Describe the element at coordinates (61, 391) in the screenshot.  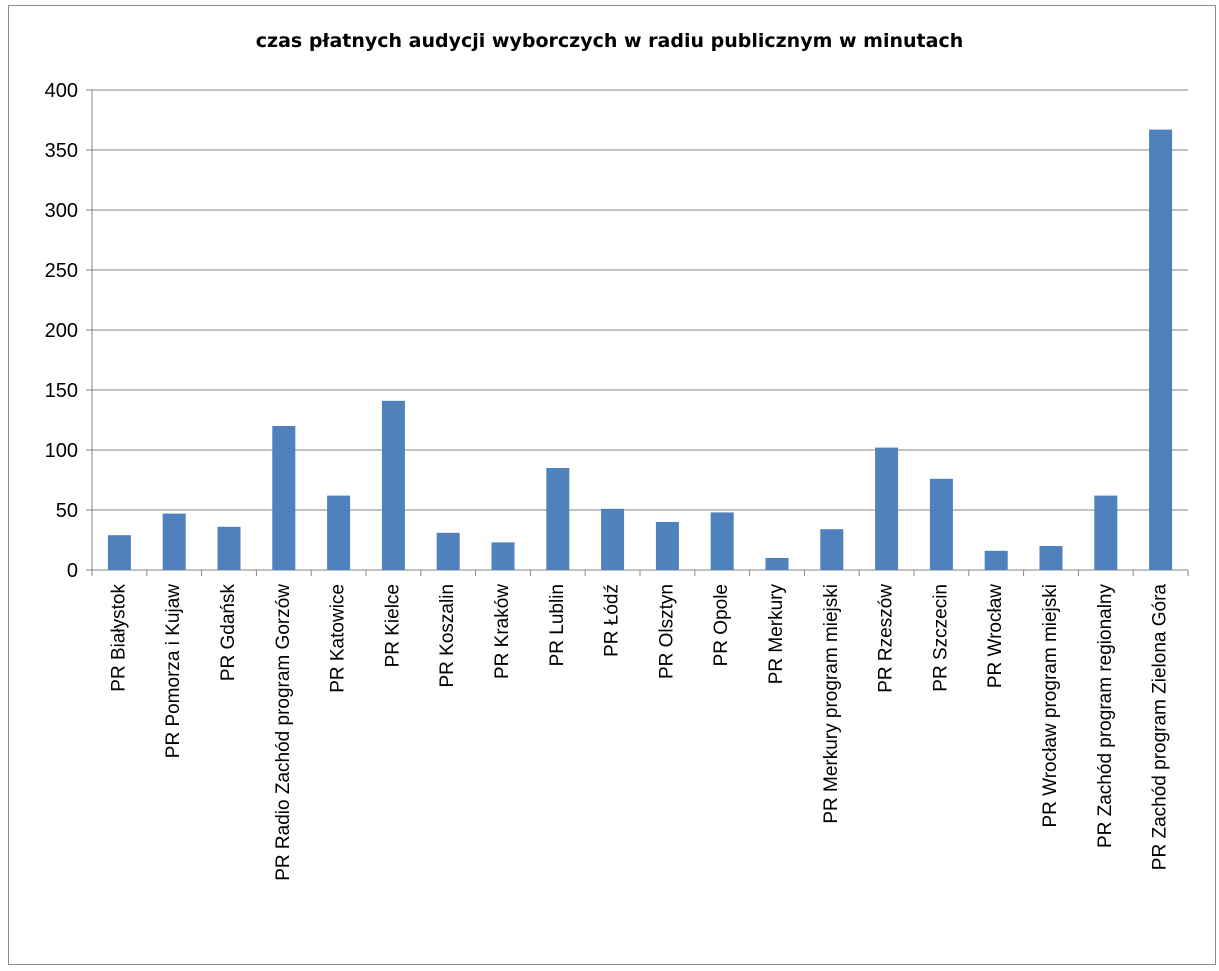
I see `y-tick-label: 150` at that location.